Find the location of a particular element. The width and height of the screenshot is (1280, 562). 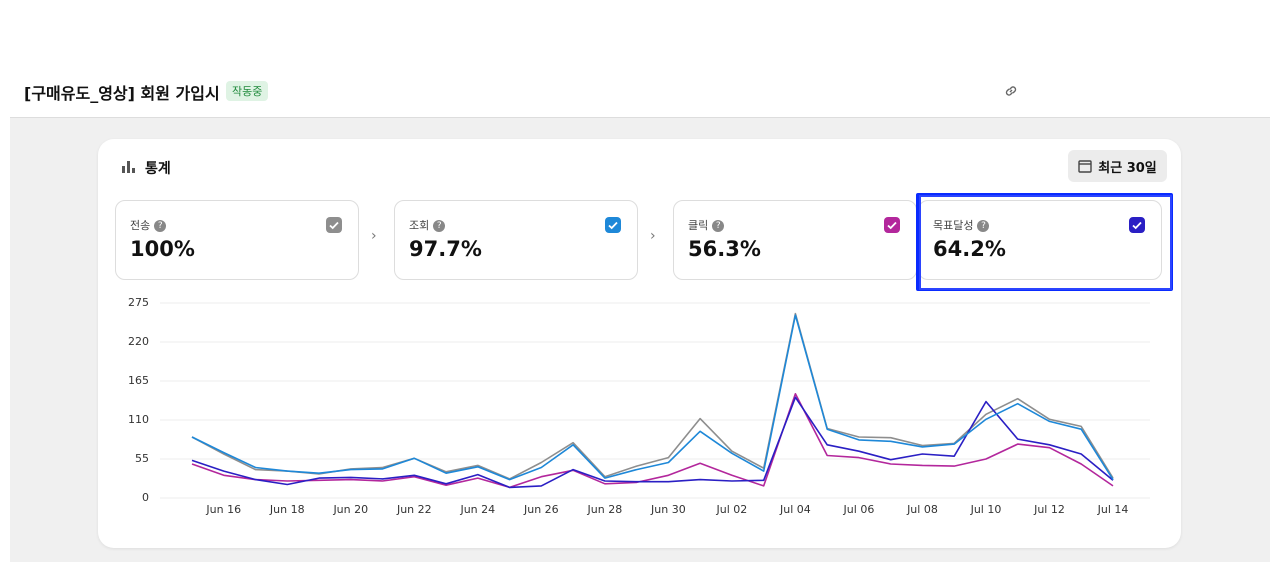

y-tick-label: 275 is located at coordinates (138, 302).